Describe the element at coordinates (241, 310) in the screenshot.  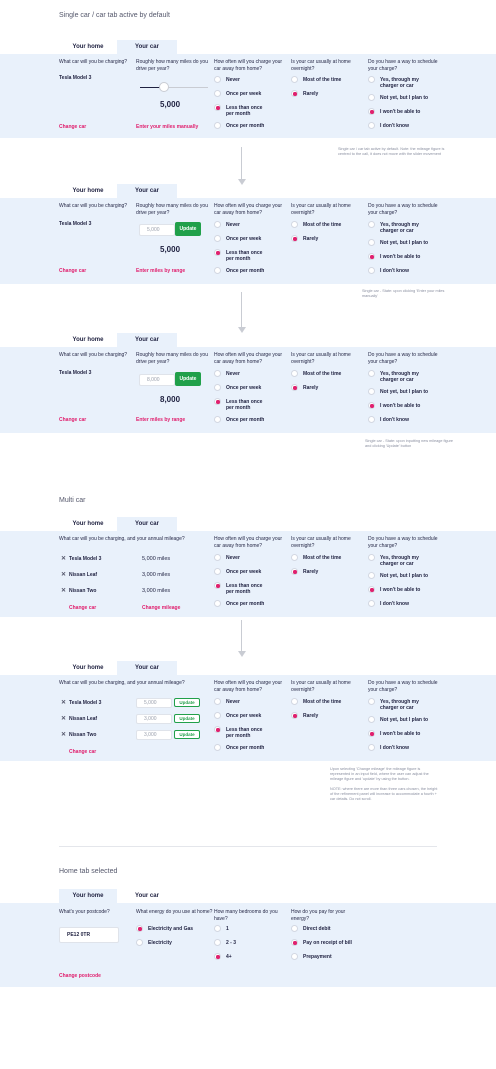
I see `flow-arrow-line` at that location.